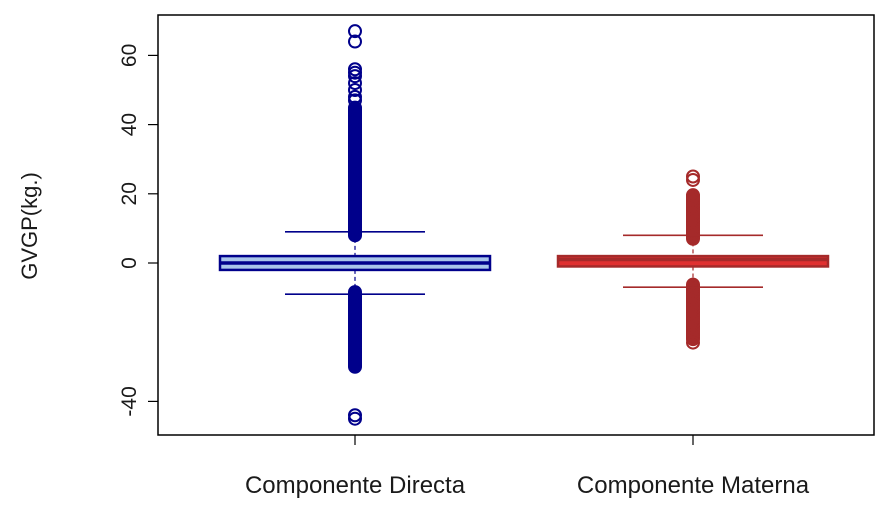 This screenshot has height=508, width=879. Describe the element at coordinates (129, 55) in the screenshot. I see `y-tick-label: 60` at that location.